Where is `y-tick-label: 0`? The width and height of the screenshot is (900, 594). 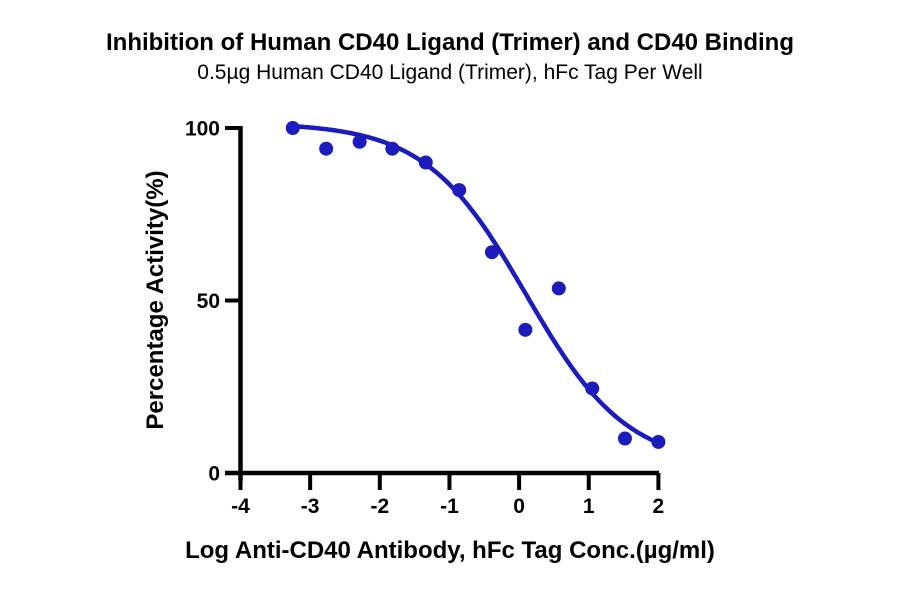 y-tick-label: 0 is located at coordinates (214, 474).